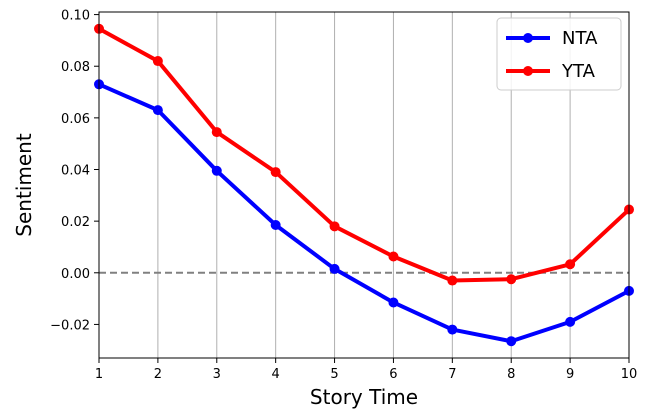  Describe the element at coordinates (551, 71) in the screenshot. I see `legend-item-yta: YTA` at that location.